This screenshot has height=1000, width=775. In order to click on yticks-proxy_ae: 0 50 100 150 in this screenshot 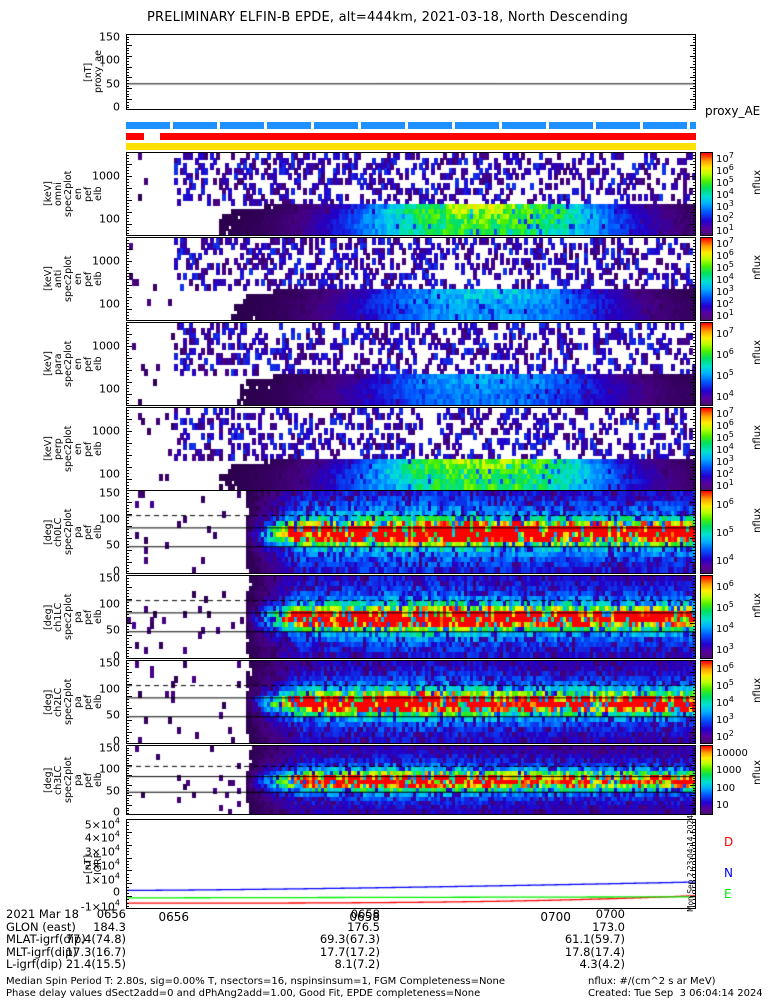, I will do `click(62, 72)`.